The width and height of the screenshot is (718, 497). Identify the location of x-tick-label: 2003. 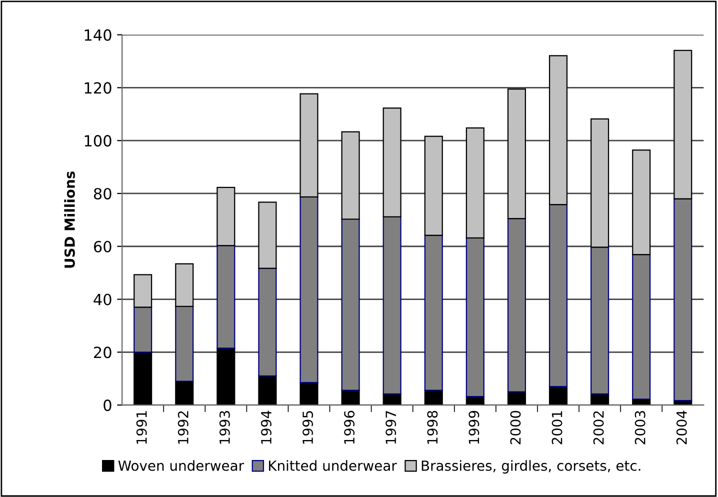
(640, 427).